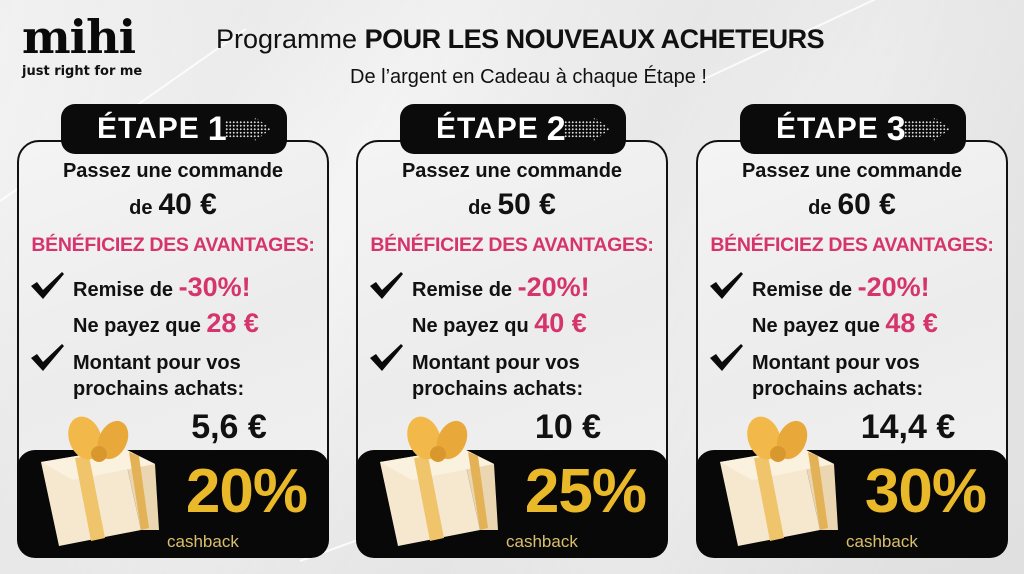 The image size is (1024, 574). What do you see at coordinates (568, 427) in the screenshot?
I see `credit-value: 10 €` at bounding box center [568, 427].